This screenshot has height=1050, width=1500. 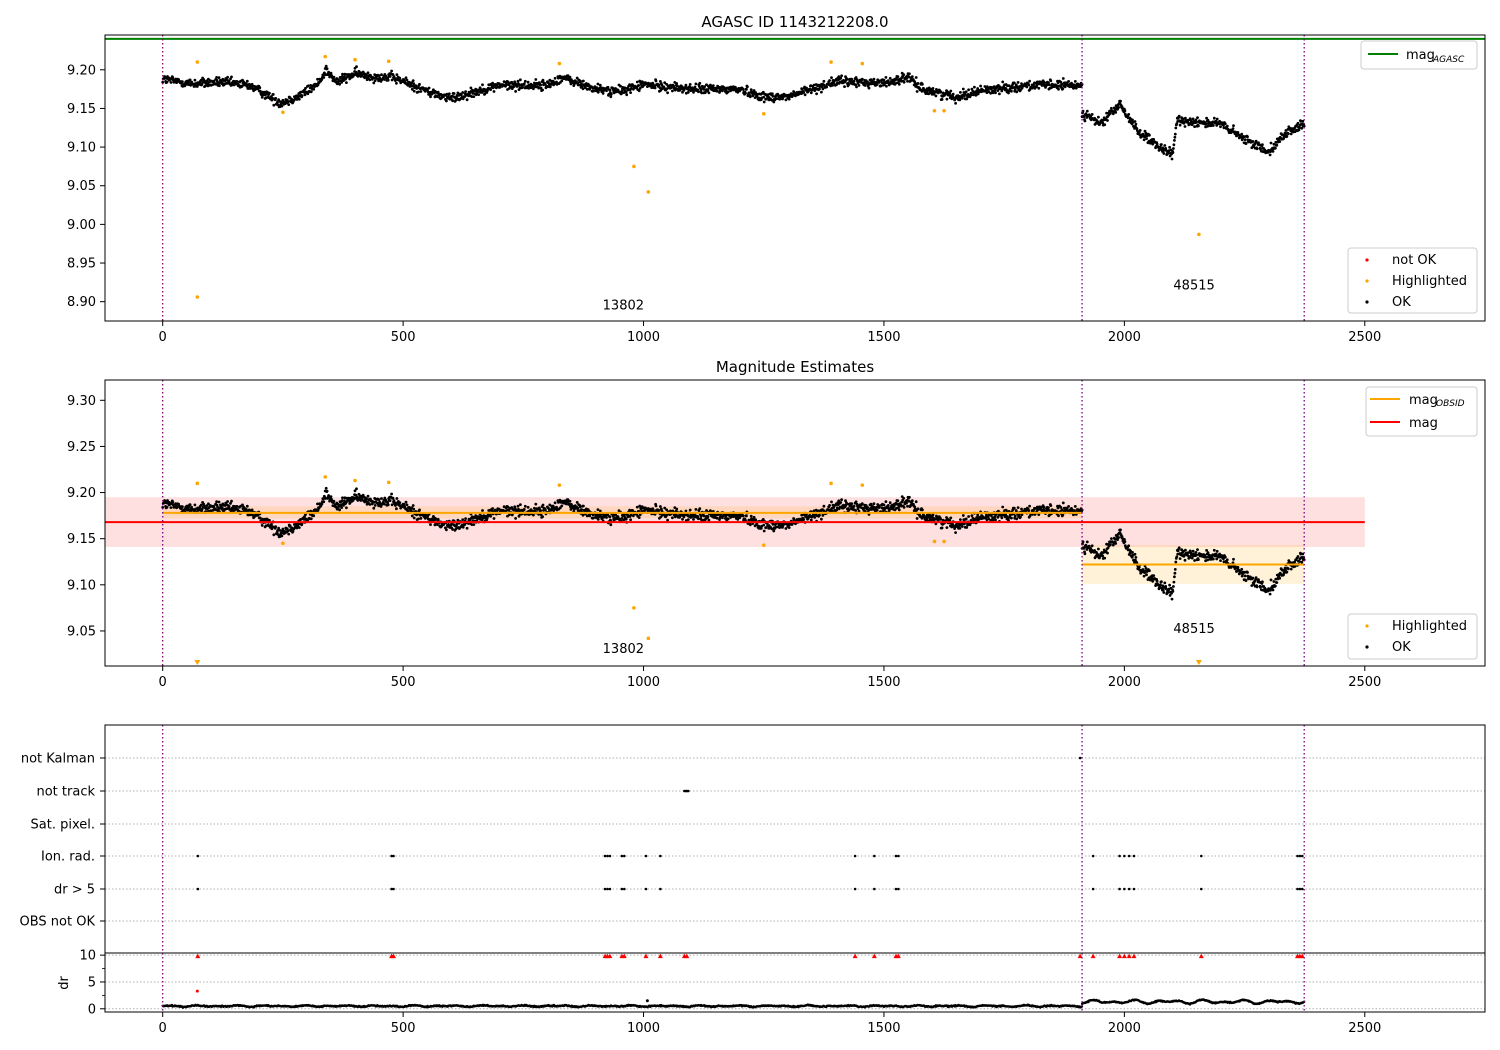 What do you see at coordinates (81, 585) in the screenshot?
I see `y-tick-label: 9.10` at bounding box center [81, 585].